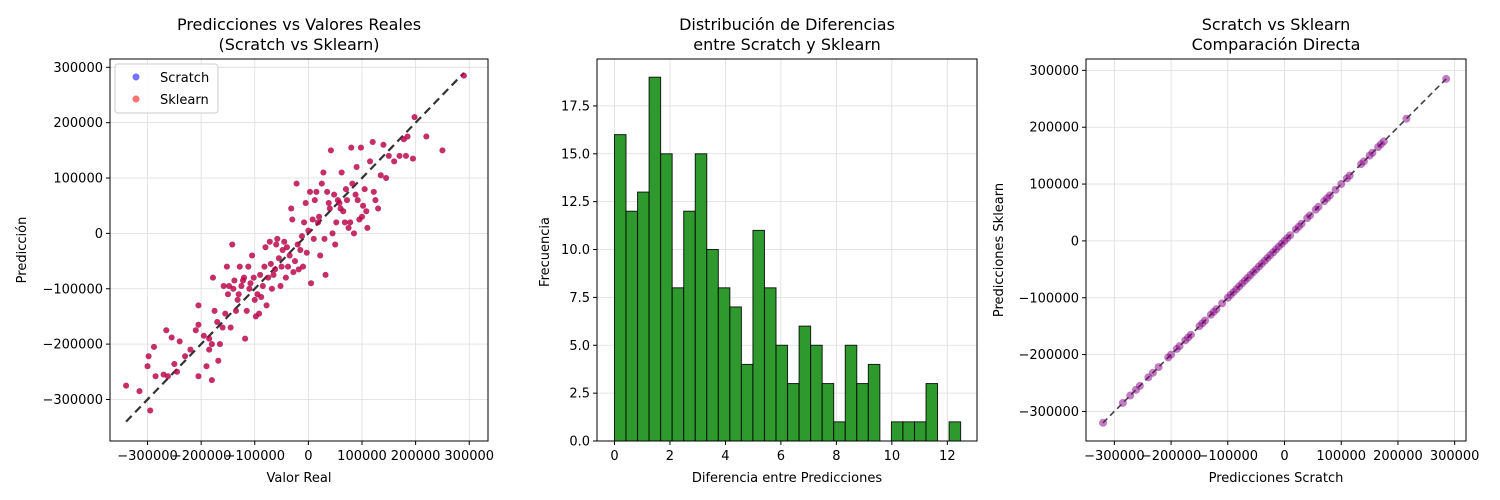 The image size is (1500, 500). Describe the element at coordinates (892, 456) in the screenshot. I see `x-tick-label: 10` at that location.